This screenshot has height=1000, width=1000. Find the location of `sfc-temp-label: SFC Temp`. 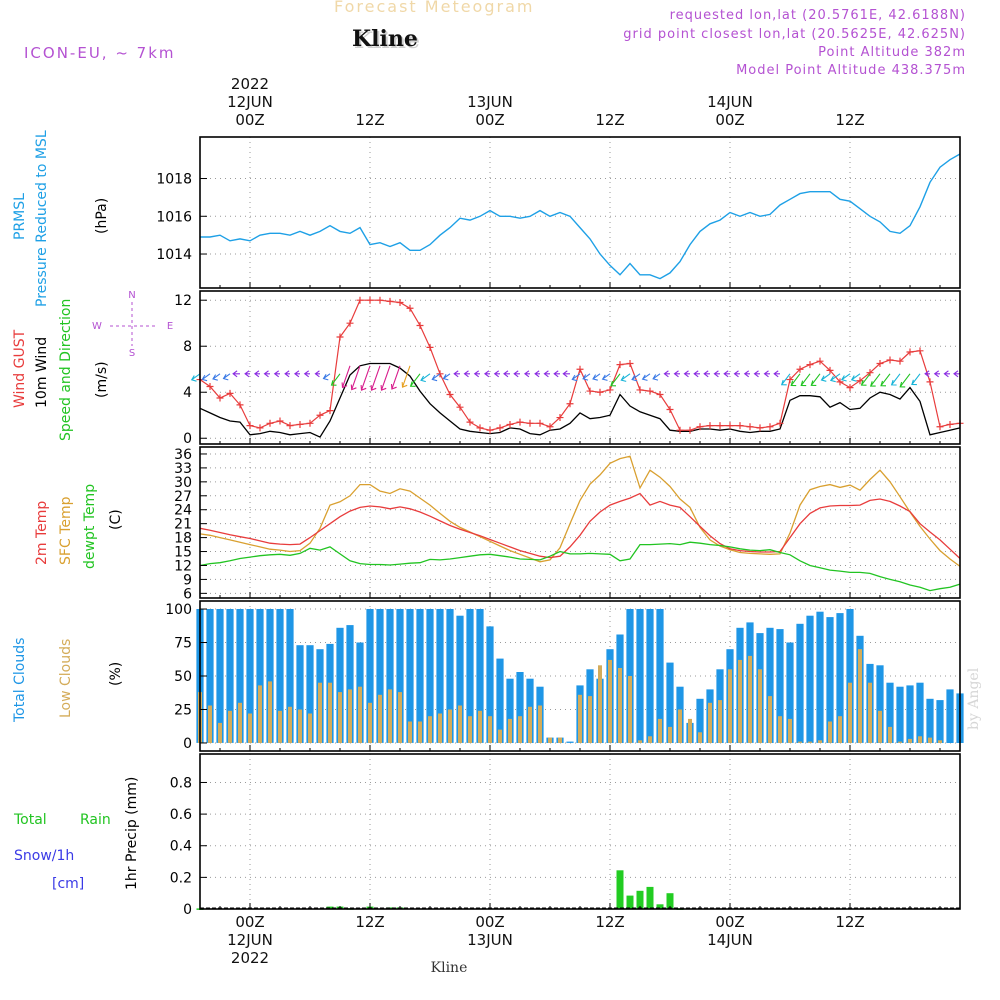

sfc-temp-label: SFC Temp is located at coordinates (66, 530).